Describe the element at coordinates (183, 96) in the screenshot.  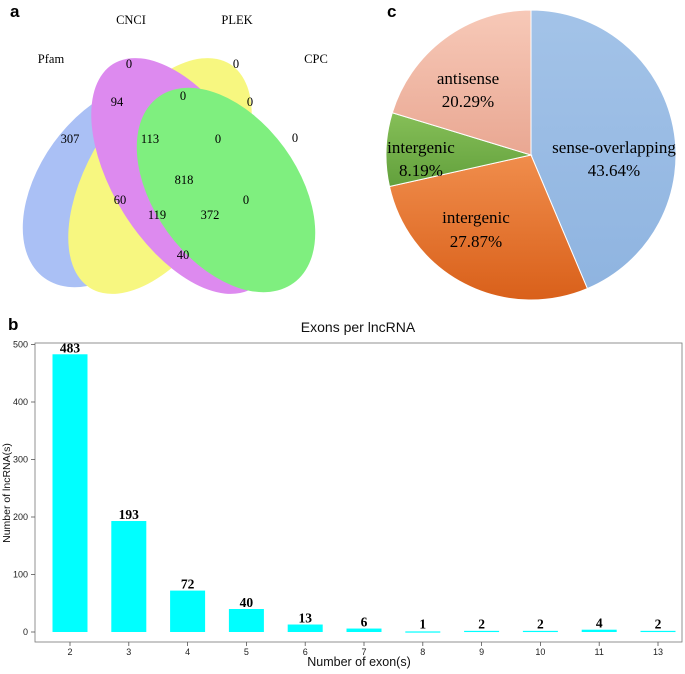
I see `venn-count-cnci-plek: 0` at that location.